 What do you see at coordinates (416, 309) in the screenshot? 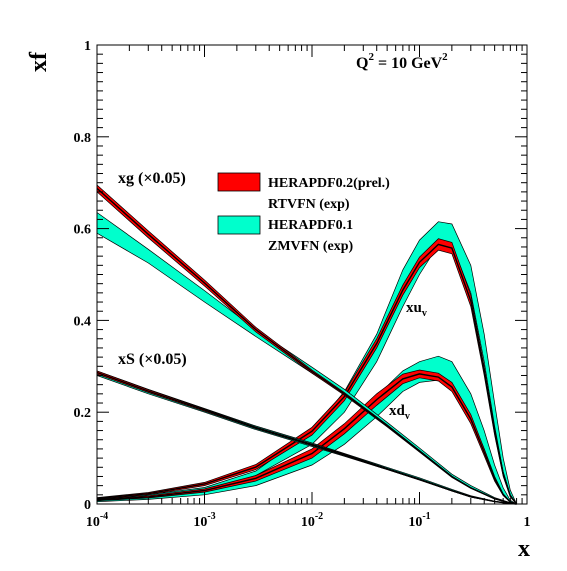
I see `label-xuv: xuv` at bounding box center [416, 309].